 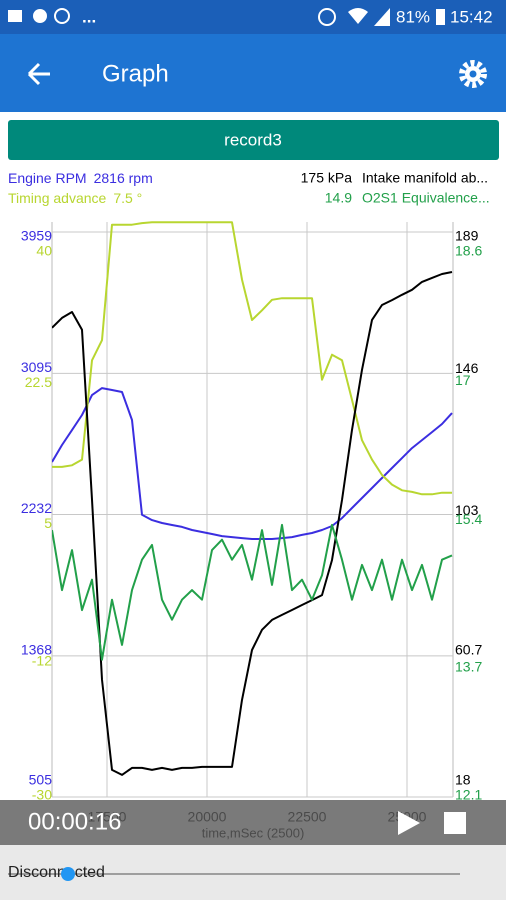 I want to click on battery-level: 81%, so click(x=413, y=16).